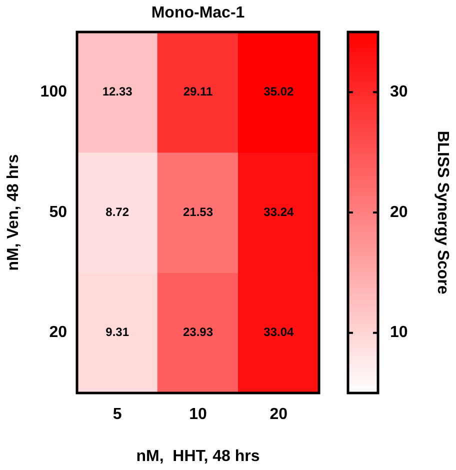  I want to click on data-label: 8.72, so click(118, 211).